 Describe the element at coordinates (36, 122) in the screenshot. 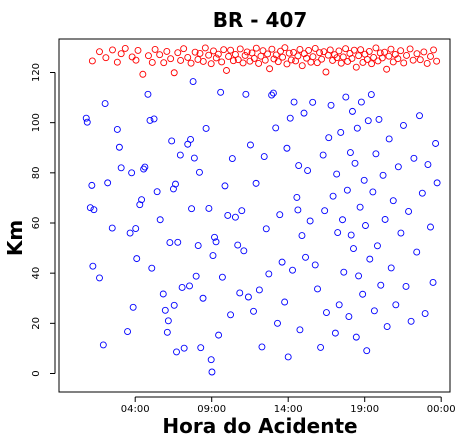

I see `y-tick-label: 100` at that location.